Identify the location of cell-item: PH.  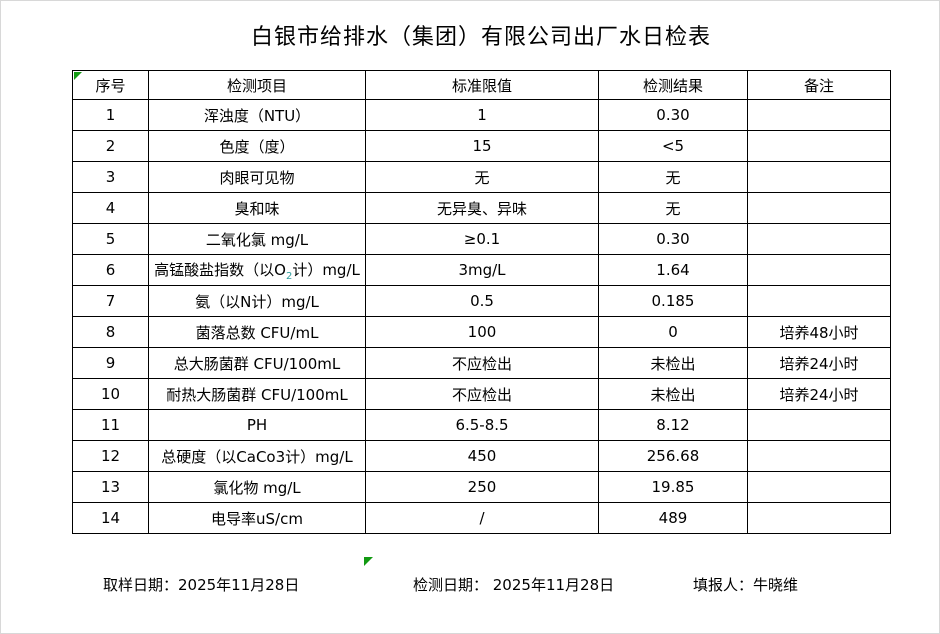
(257, 425).